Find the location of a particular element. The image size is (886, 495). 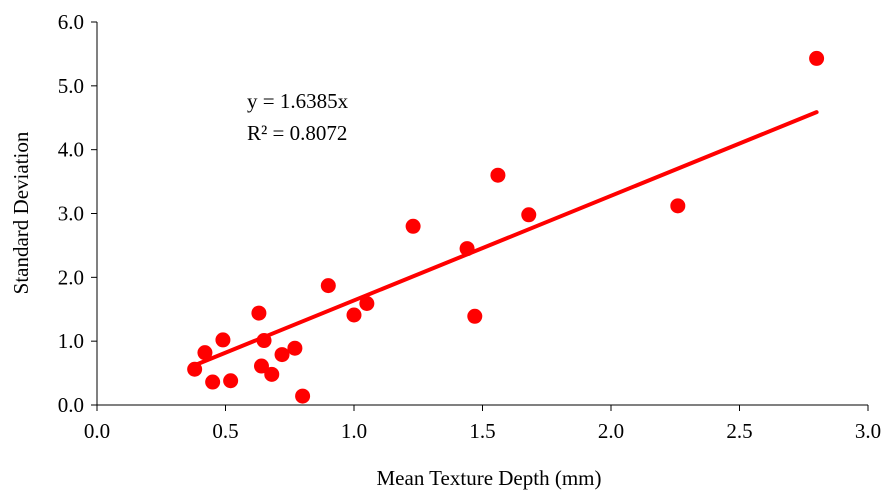

y-tick-label: 2.0 is located at coordinates (71, 277).